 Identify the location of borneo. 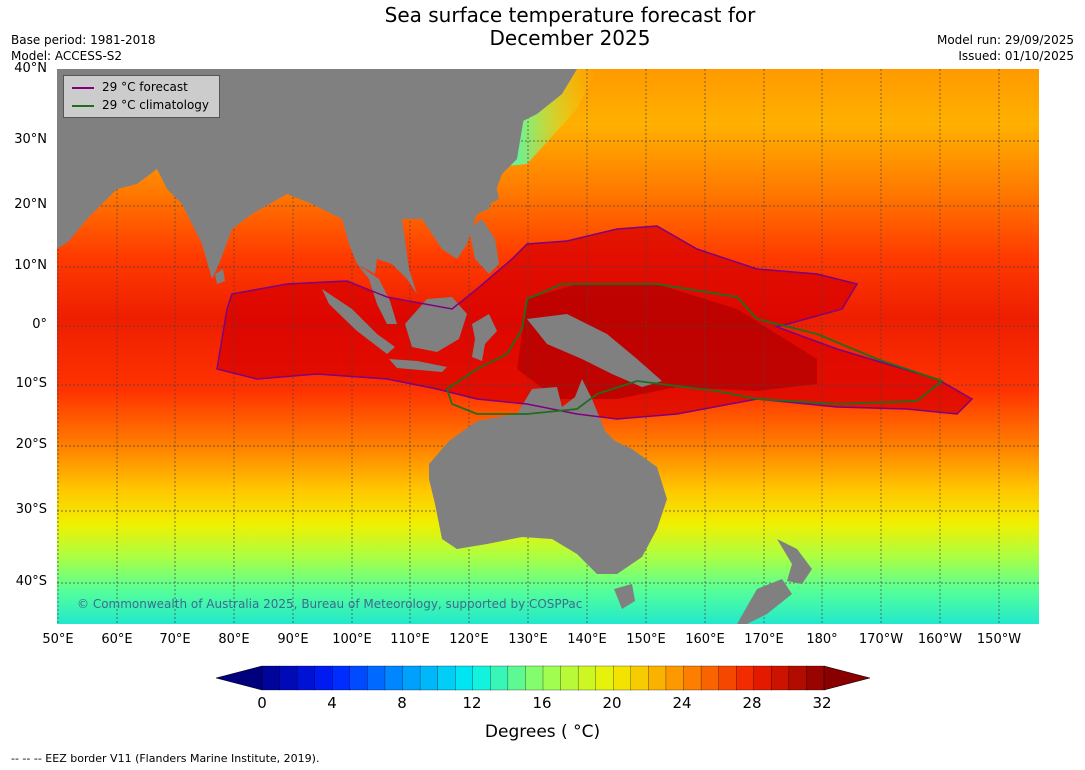
(436, 324).